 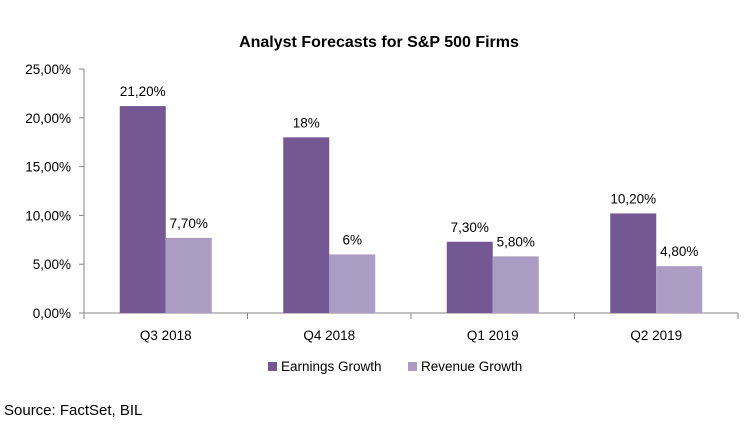 I want to click on data-label: 7,30%, so click(x=470, y=227).